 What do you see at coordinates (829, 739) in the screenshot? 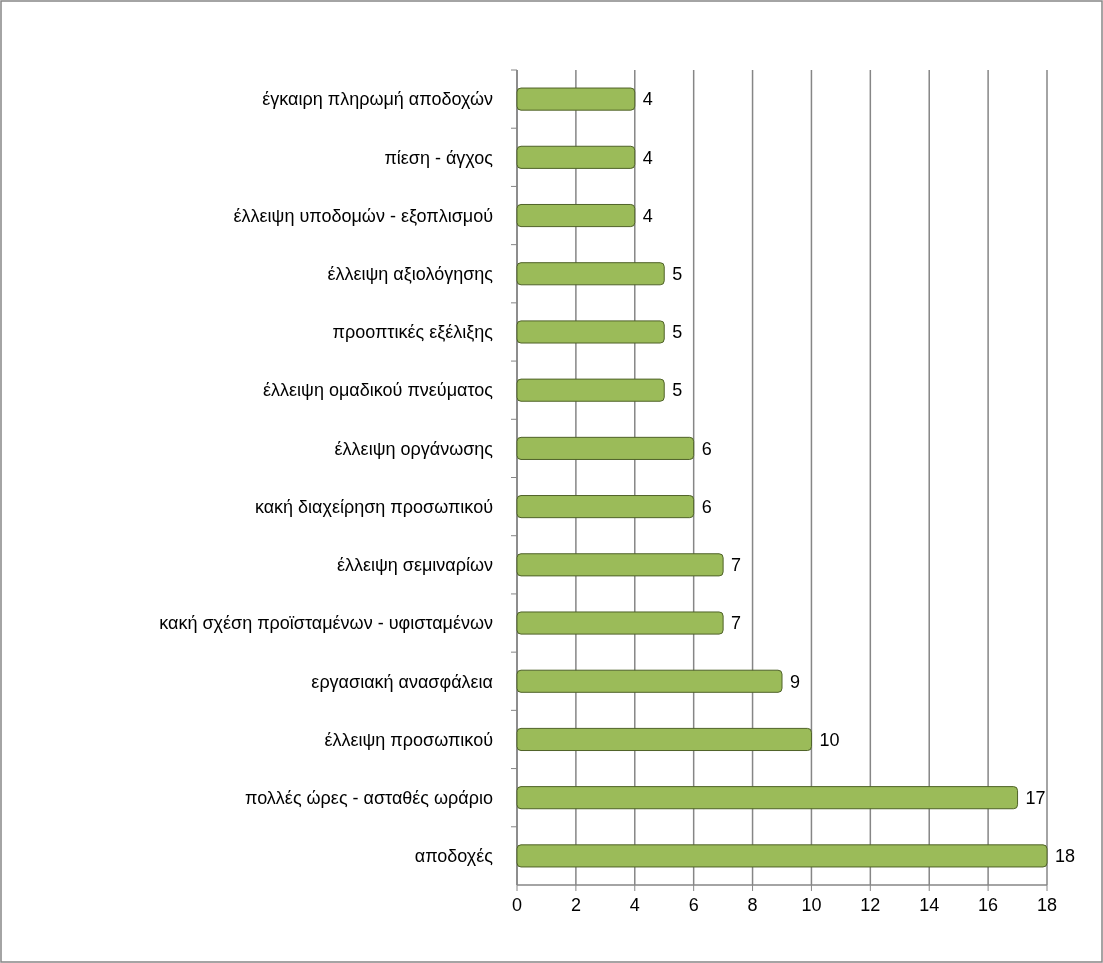
I see `data-label: 10` at bounding box center [829, 739].